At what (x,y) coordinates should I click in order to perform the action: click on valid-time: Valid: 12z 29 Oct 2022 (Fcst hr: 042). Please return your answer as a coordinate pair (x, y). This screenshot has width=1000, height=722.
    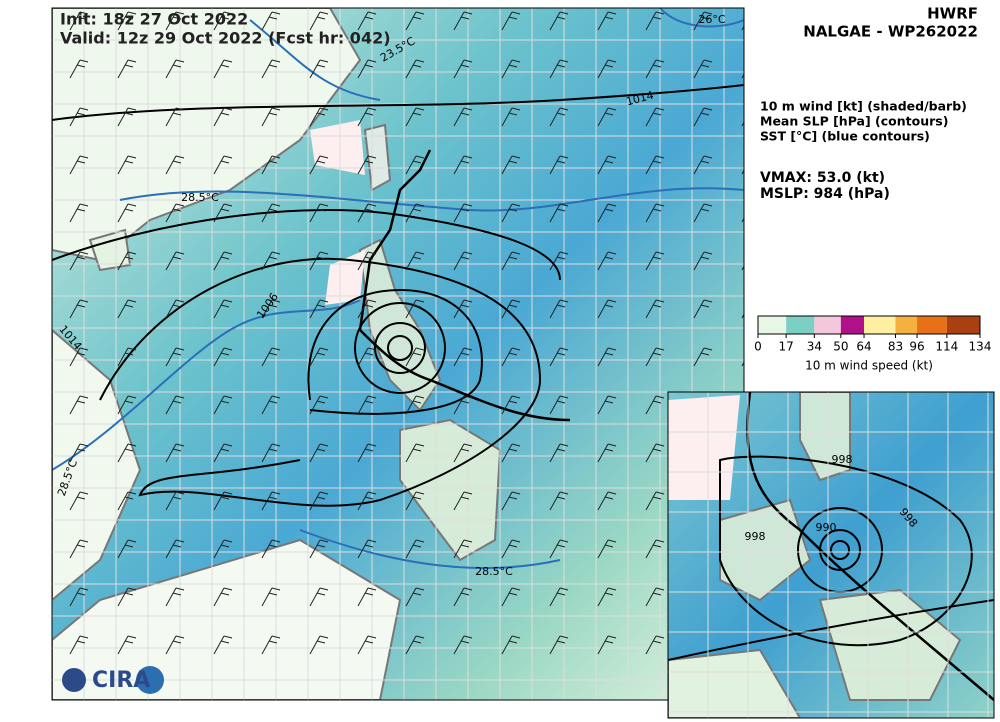
    Looking at the image, I should click on (225, 38).